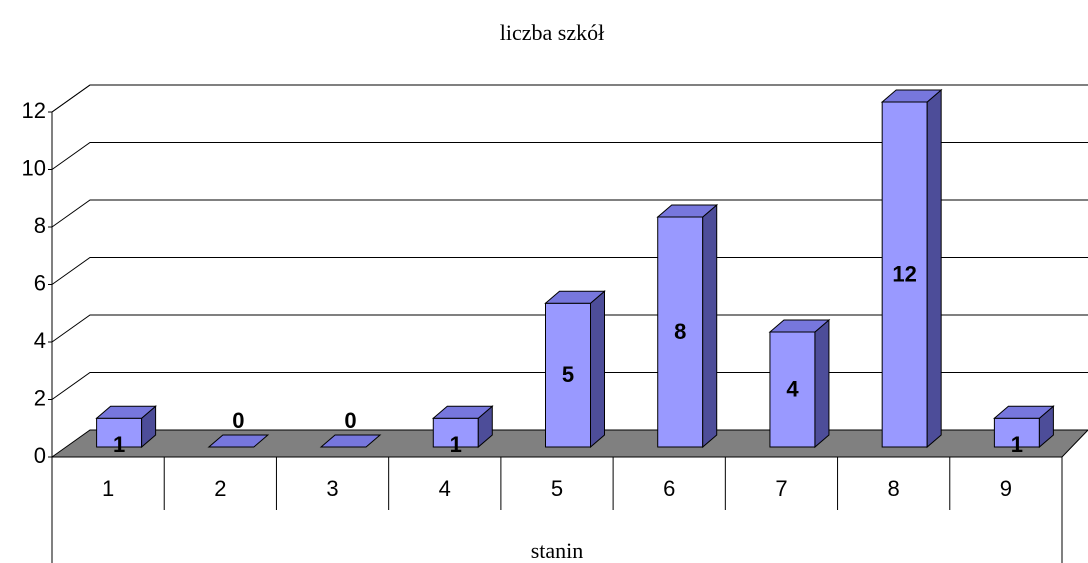  I want to click on y-tick-label: 12, so click(34, 110).